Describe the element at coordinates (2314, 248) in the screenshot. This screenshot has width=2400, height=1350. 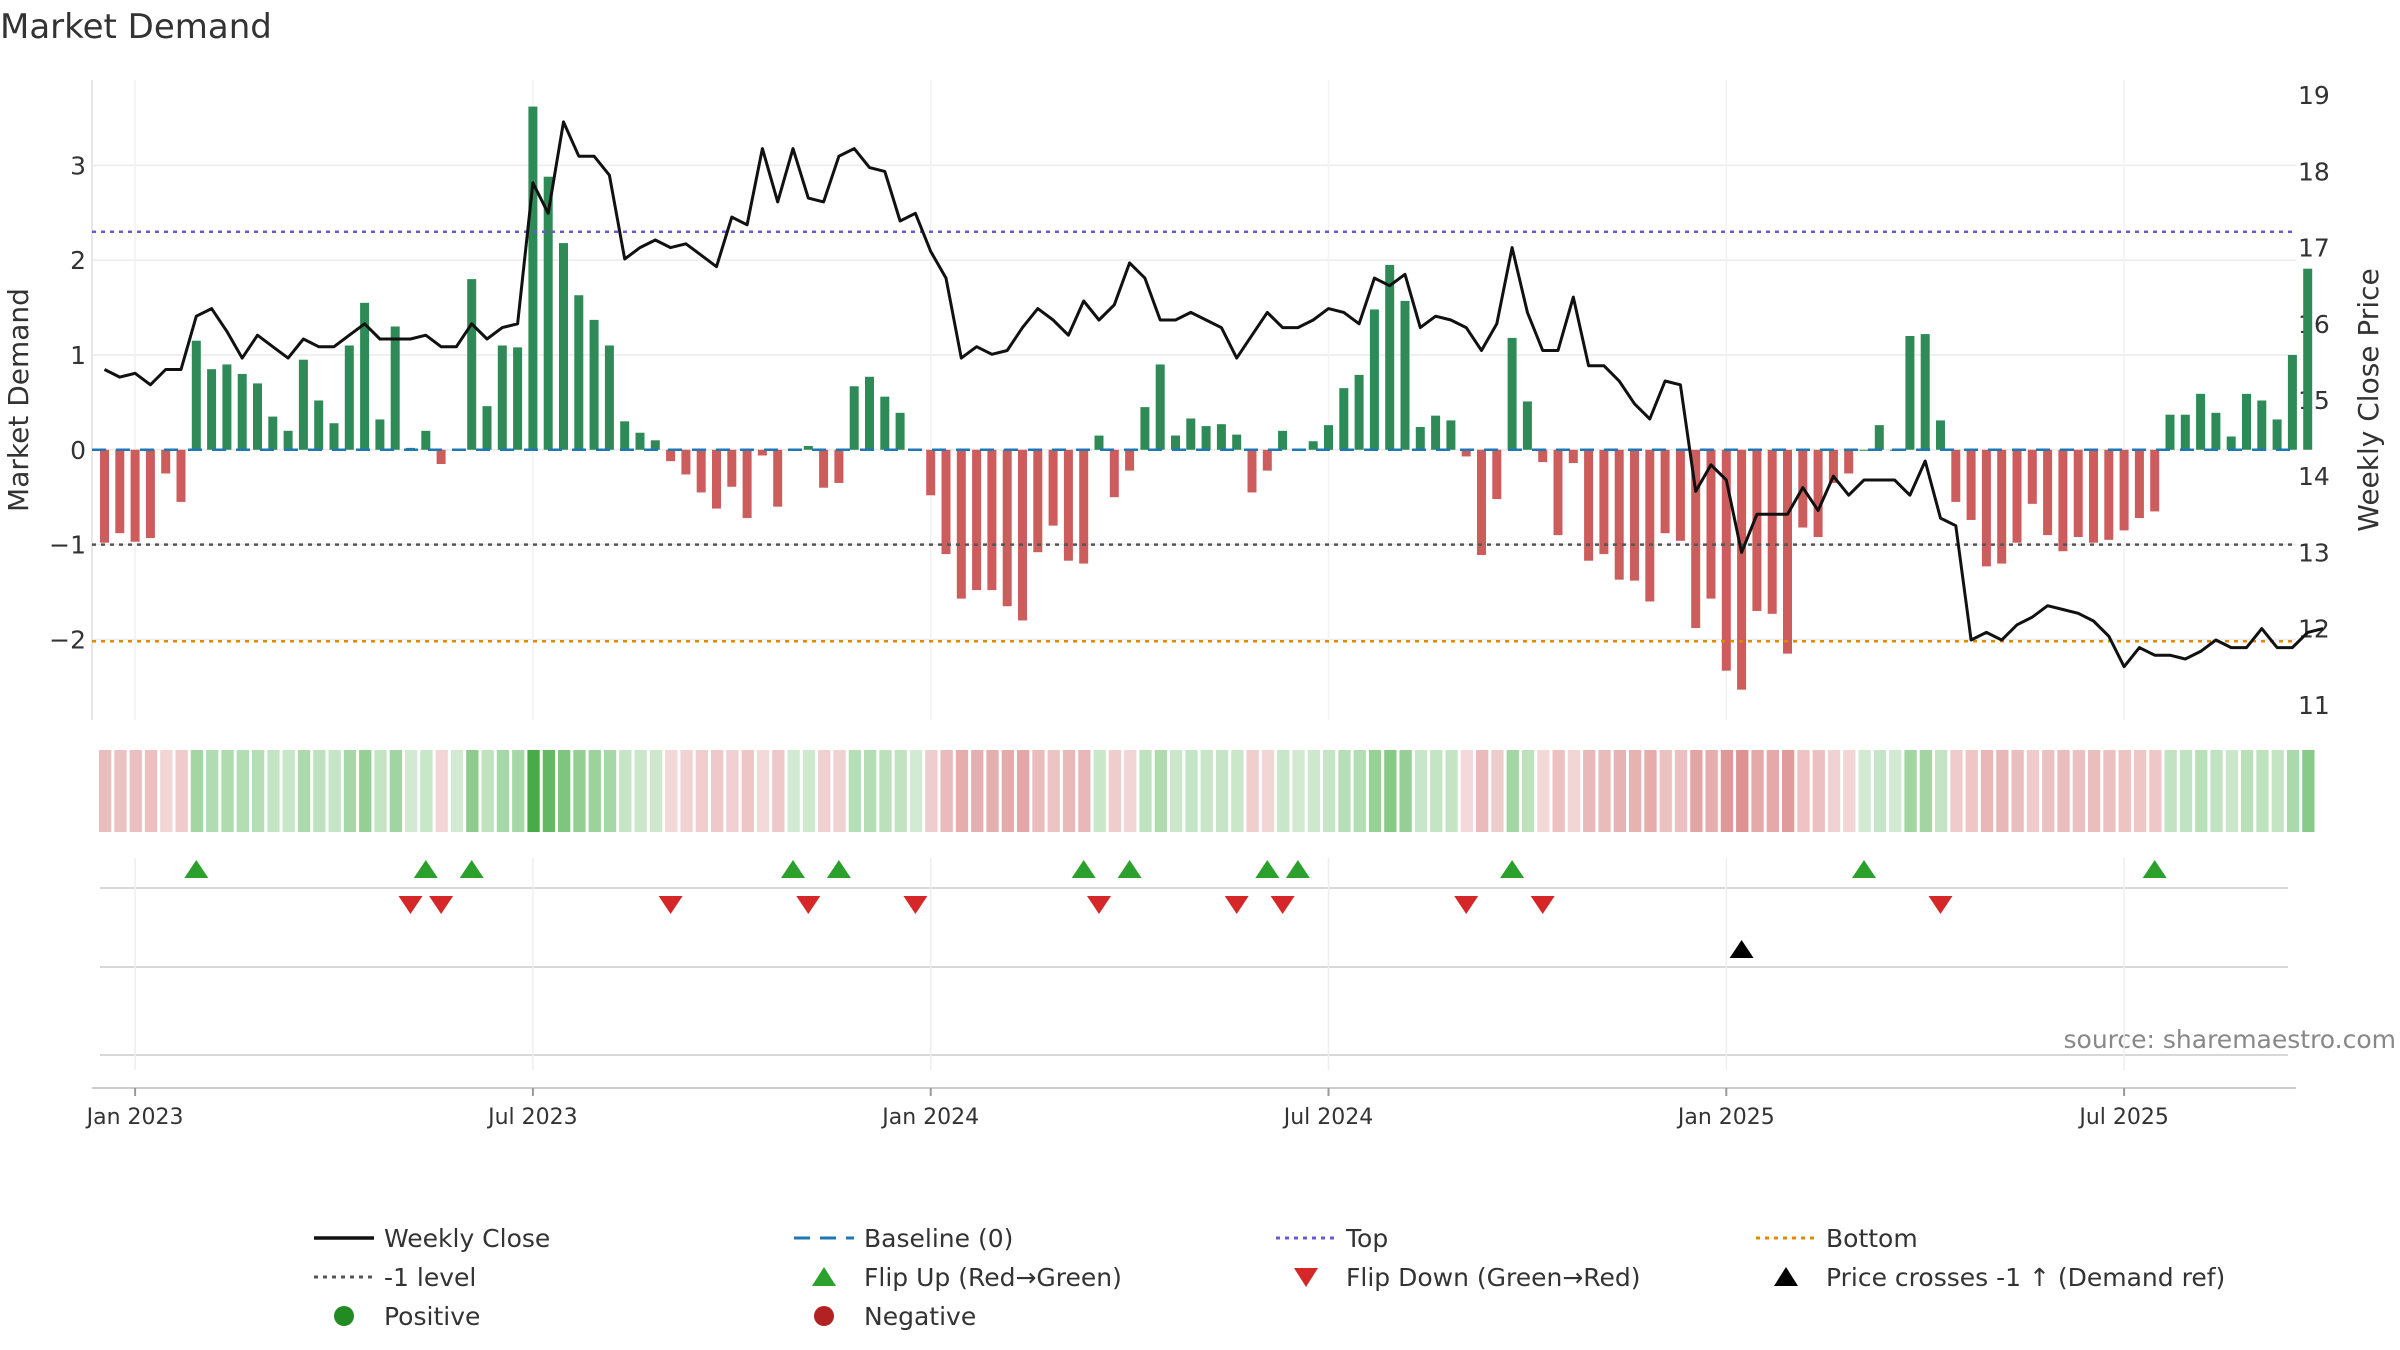
I see `y-right-tick-label: 17` at that location.